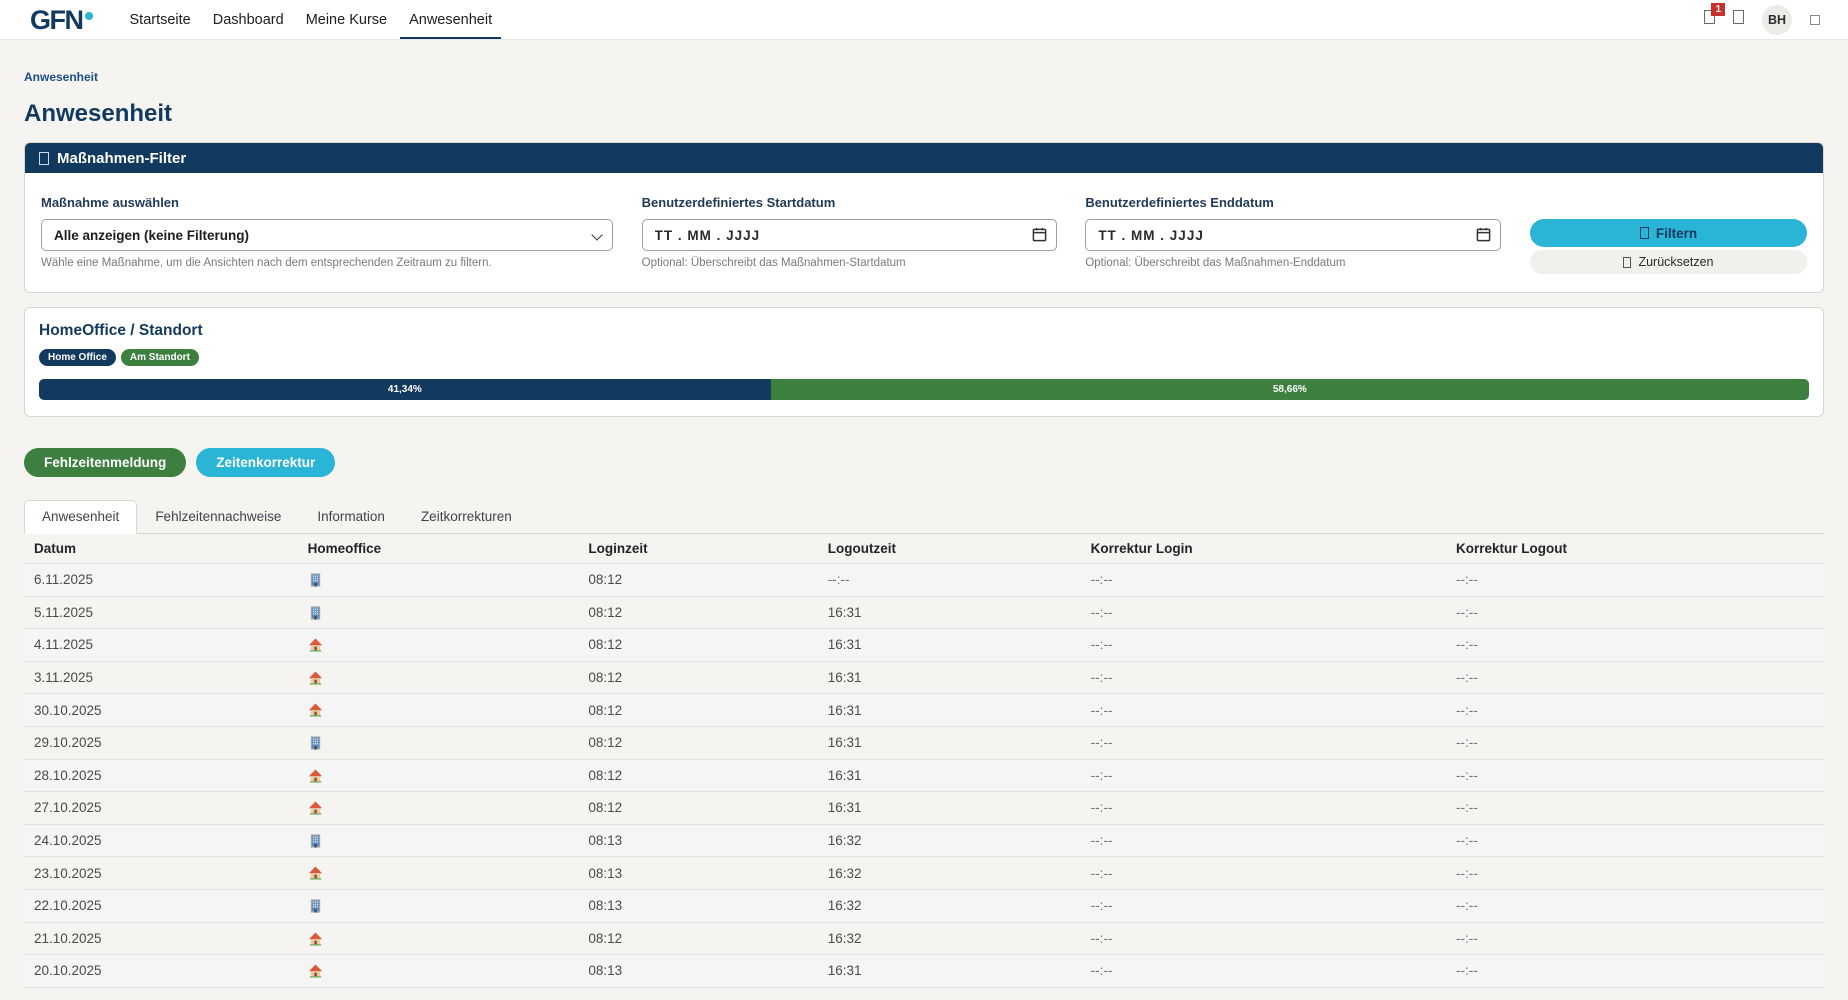 Image resolution: width=1848 pixels, height=1000 pixels. What do you see at coordinates (924, 710) in the screenshot?
I see `table-row: 30.10.2025 08:12 16:31 --:-- --:--` at bounding box center [924, 710].